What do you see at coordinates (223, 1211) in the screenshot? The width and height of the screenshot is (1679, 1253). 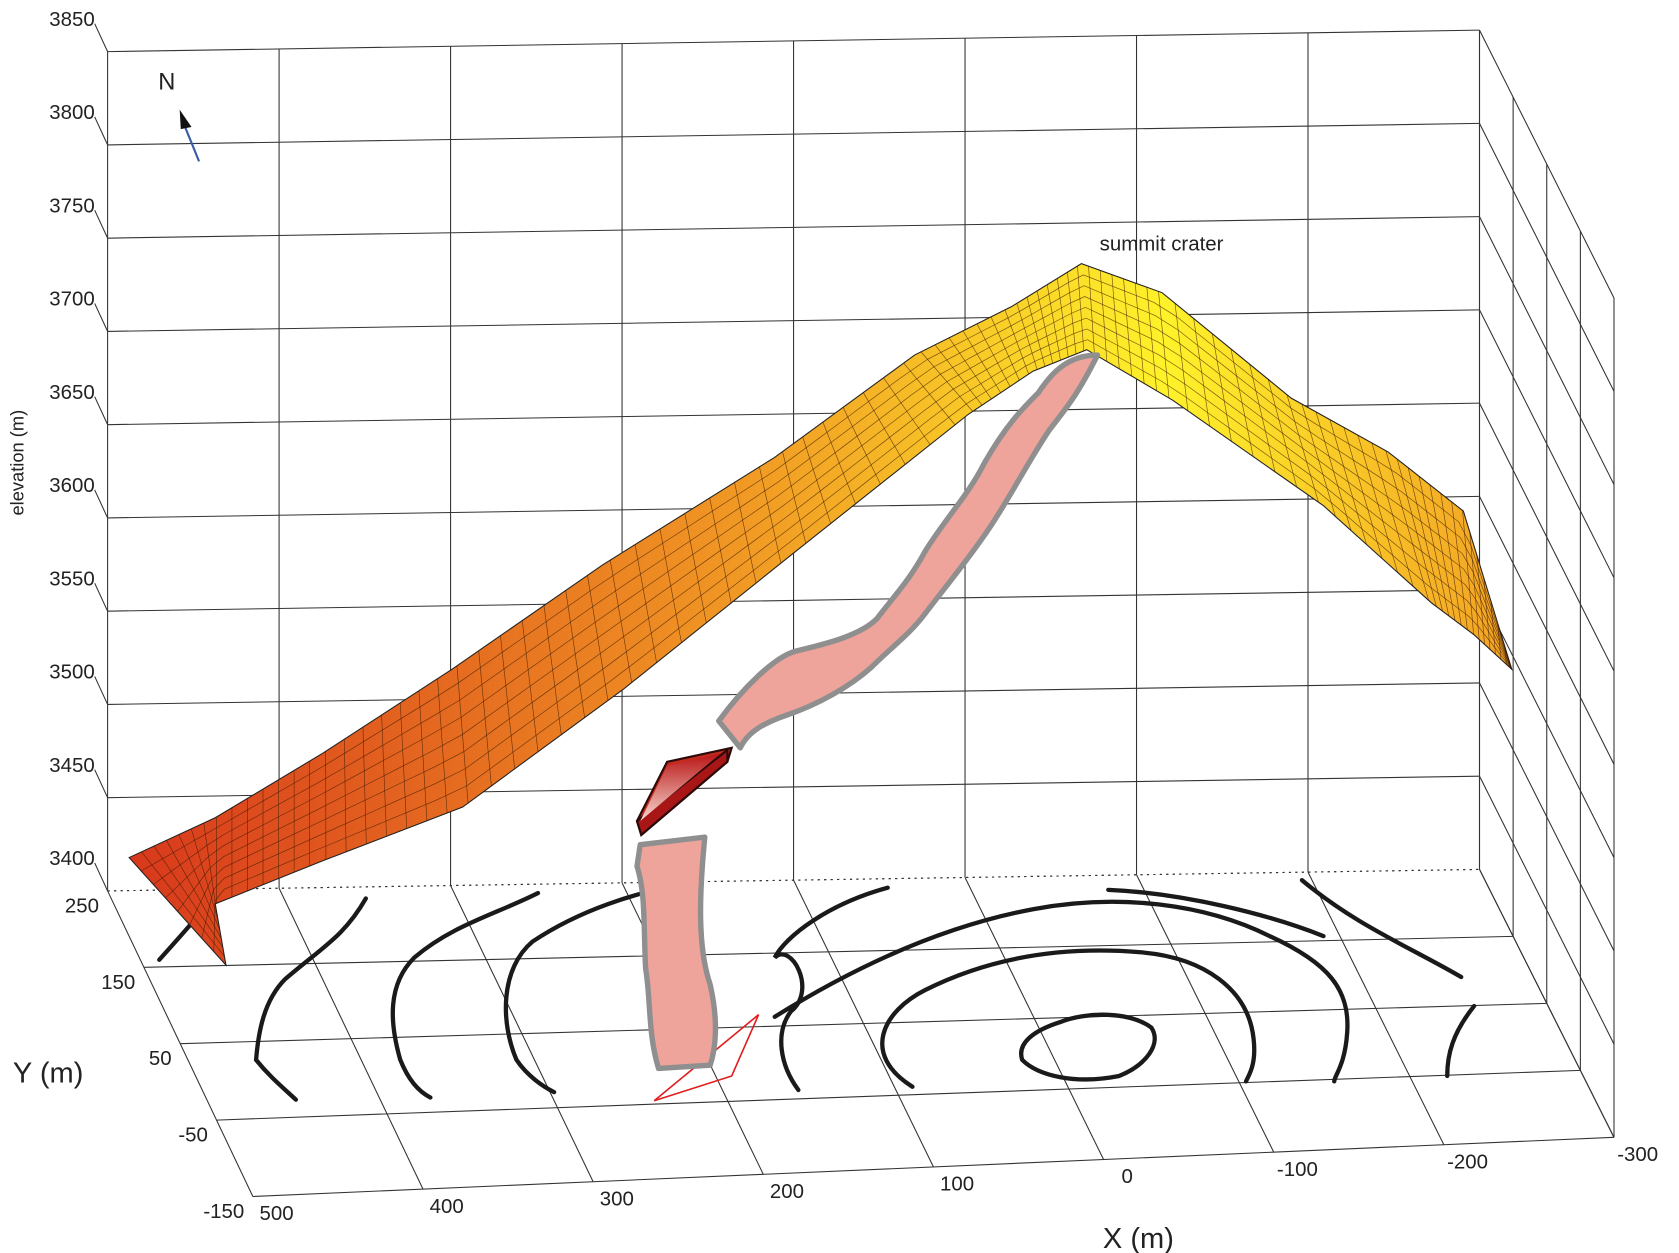 I see `y-tick-label: -150` at bounding box center [223, 1211].